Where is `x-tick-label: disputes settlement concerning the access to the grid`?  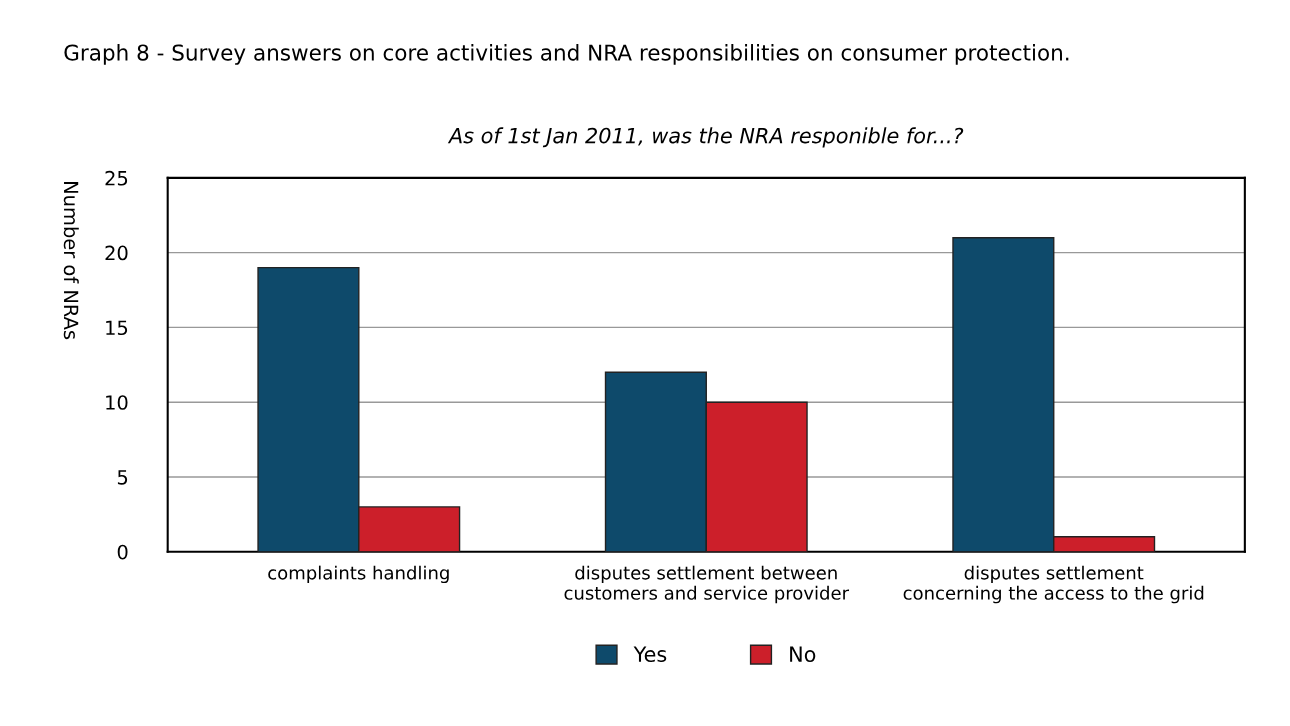 x-tick-label: disputes settlement concerning the access to the grid is located at coordinates (1053, 584).